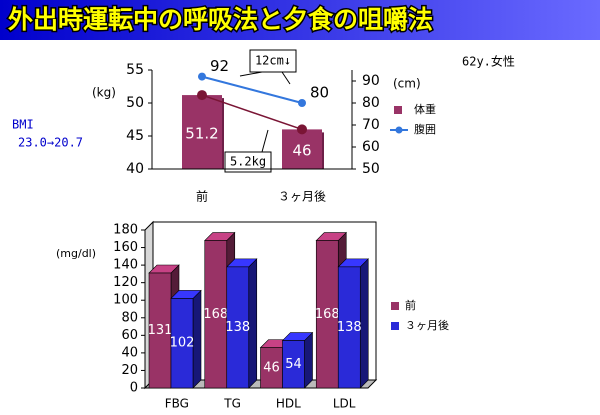 This screenshot has height=415, width=600. What do you see at coordinates (125, 300) in the screenshot?
I see `y-tick-label: 100` at bounding box center [125, 300].